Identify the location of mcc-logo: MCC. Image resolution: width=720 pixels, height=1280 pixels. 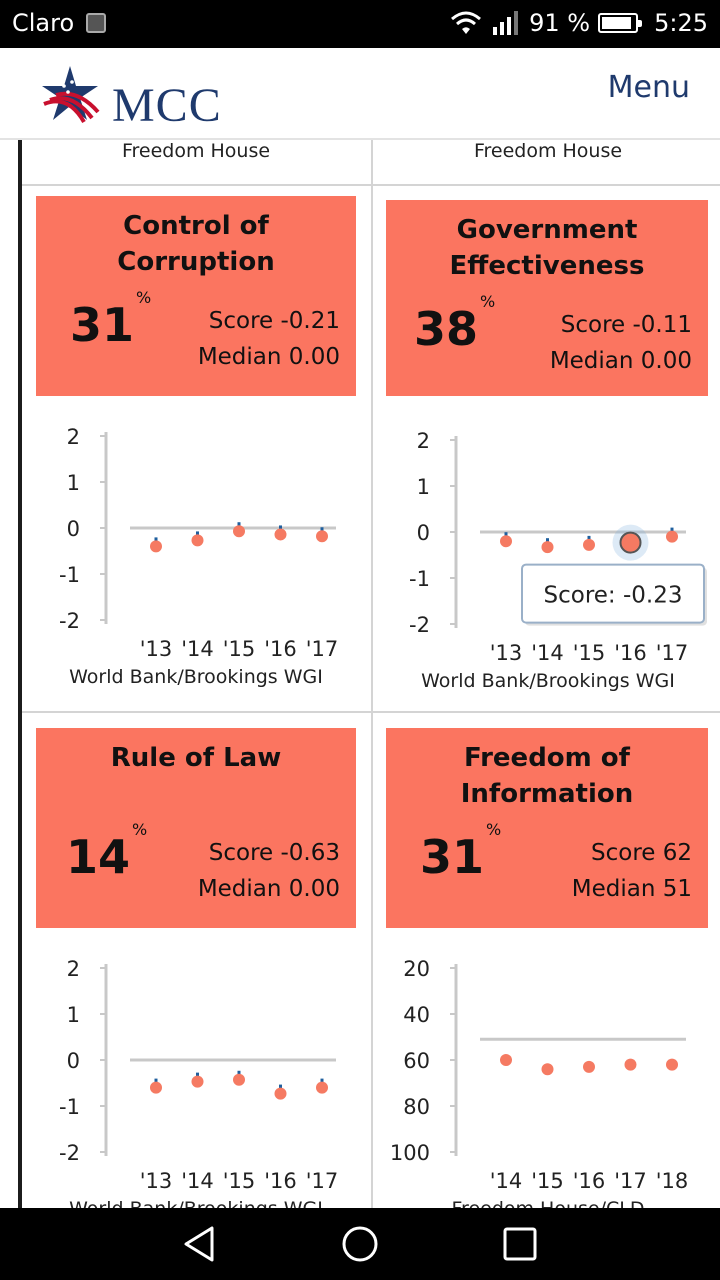
(130, 95).